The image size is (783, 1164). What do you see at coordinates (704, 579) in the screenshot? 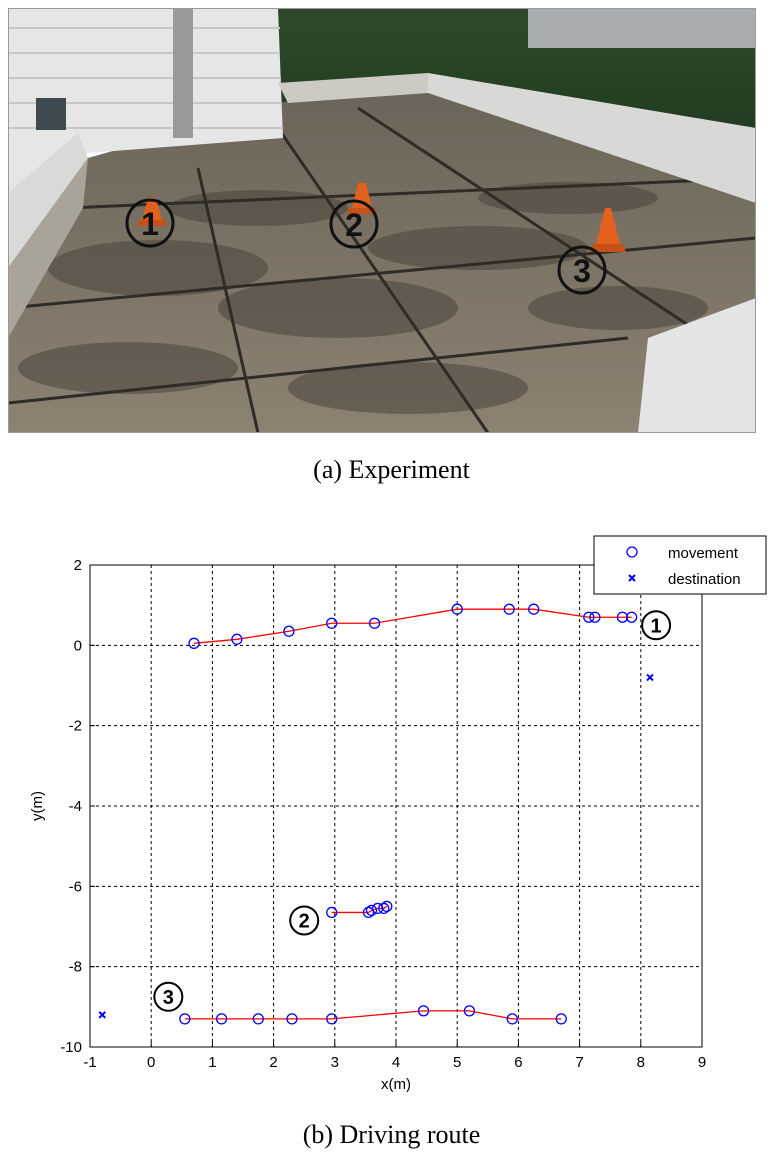
I see `legend-destination-label: destination` at bounding box center [704, 579].